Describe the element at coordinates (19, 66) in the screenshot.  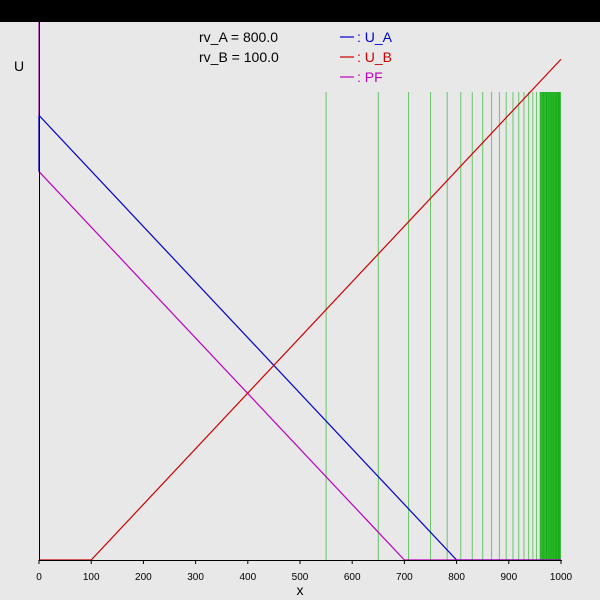
I see `y-axis-label: U` at that location.